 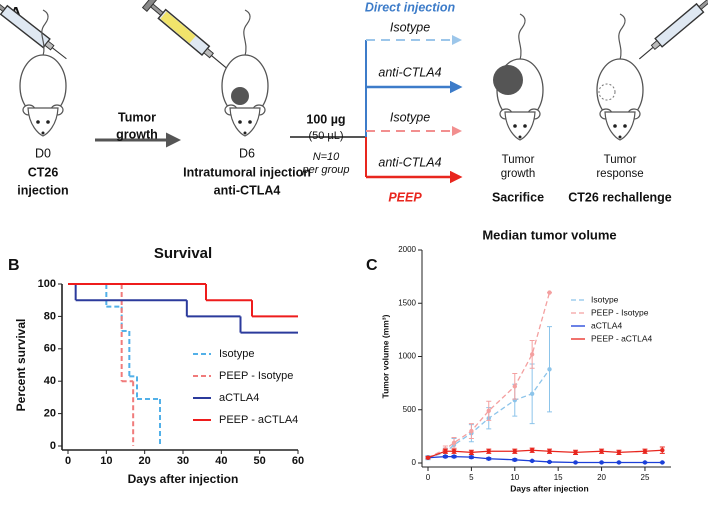 What do you see at coordinates (405, 197) in the screenshot?
I see `route-label: PEEP` at bounding box center [405, 197].